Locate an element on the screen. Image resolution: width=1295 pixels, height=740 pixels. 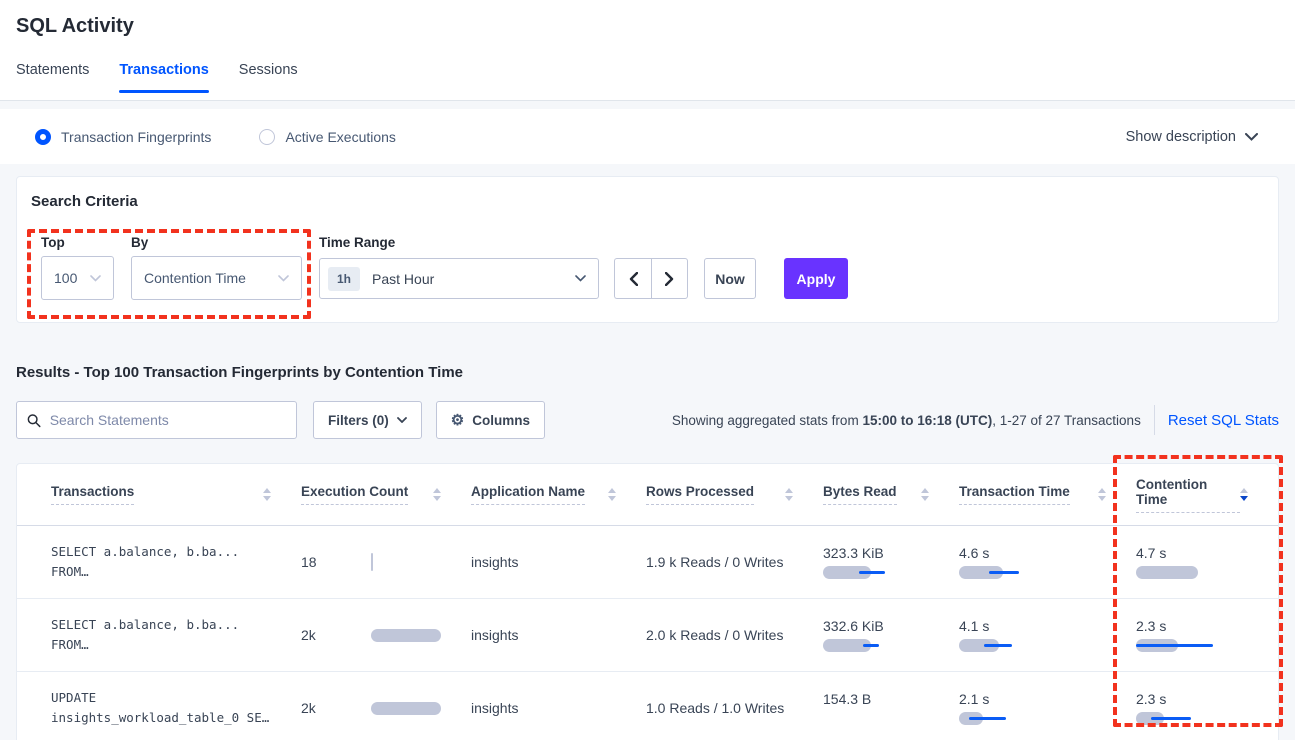
by-select: Contention Time is located at coordinates (216, 278).